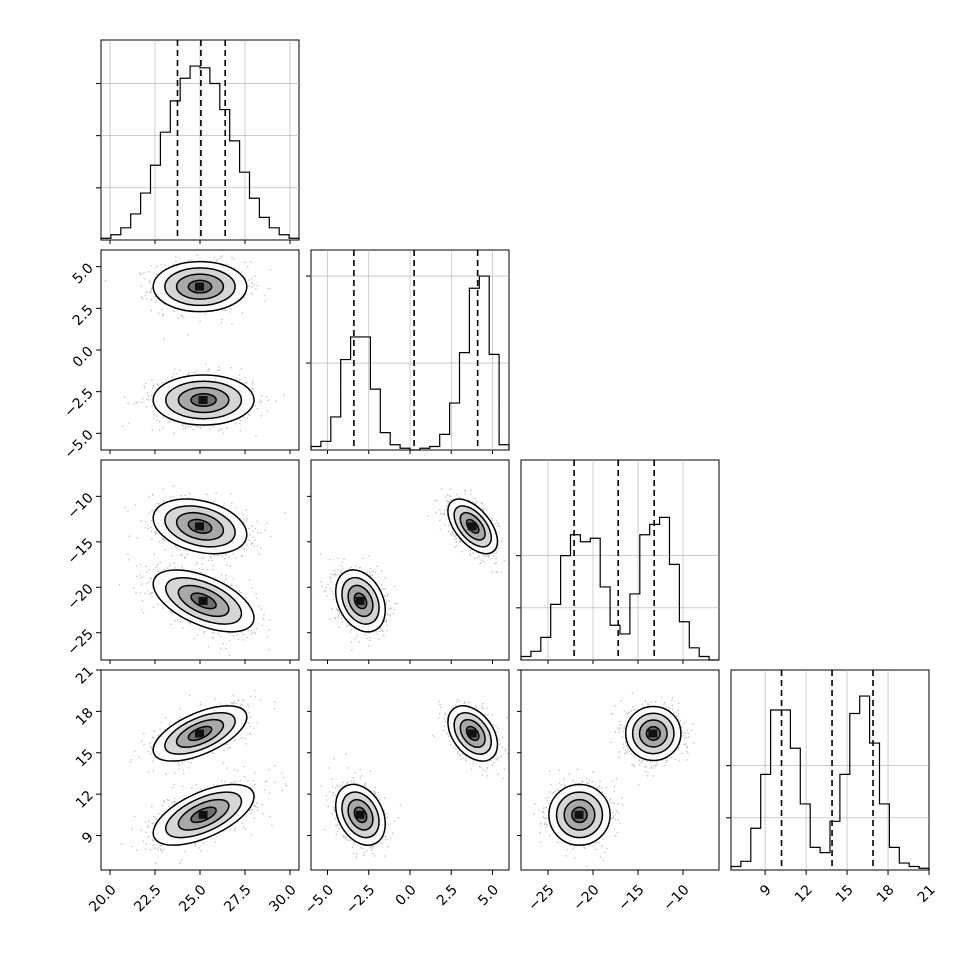 The width and height of the screenshot is (970, 970). I want to click on x-tick-label: 12, so click(804, 894).